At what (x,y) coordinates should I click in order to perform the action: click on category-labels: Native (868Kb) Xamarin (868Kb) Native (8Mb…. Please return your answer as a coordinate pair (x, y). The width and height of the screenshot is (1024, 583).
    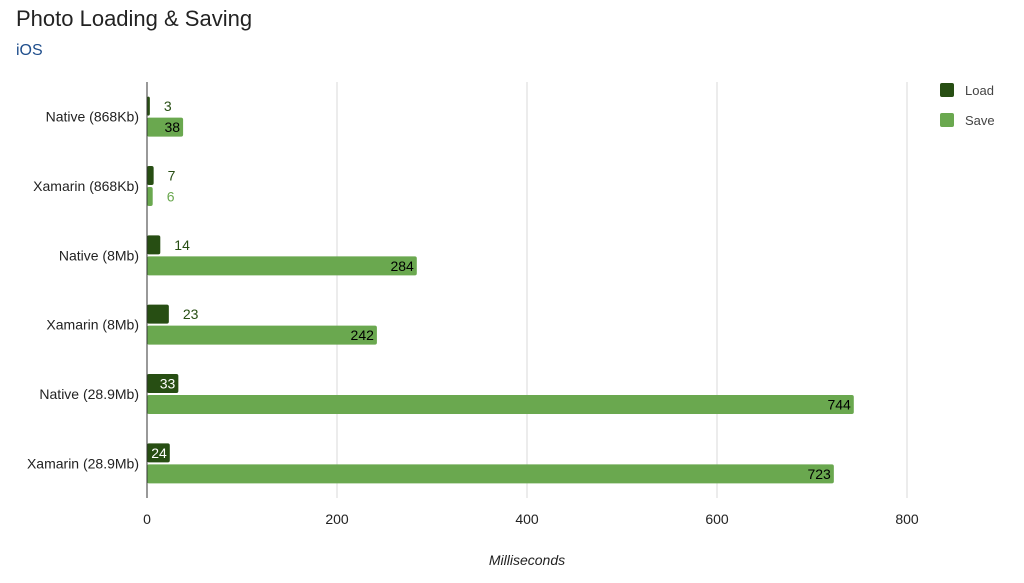
    Looking at the image, I should click on (83, 290).